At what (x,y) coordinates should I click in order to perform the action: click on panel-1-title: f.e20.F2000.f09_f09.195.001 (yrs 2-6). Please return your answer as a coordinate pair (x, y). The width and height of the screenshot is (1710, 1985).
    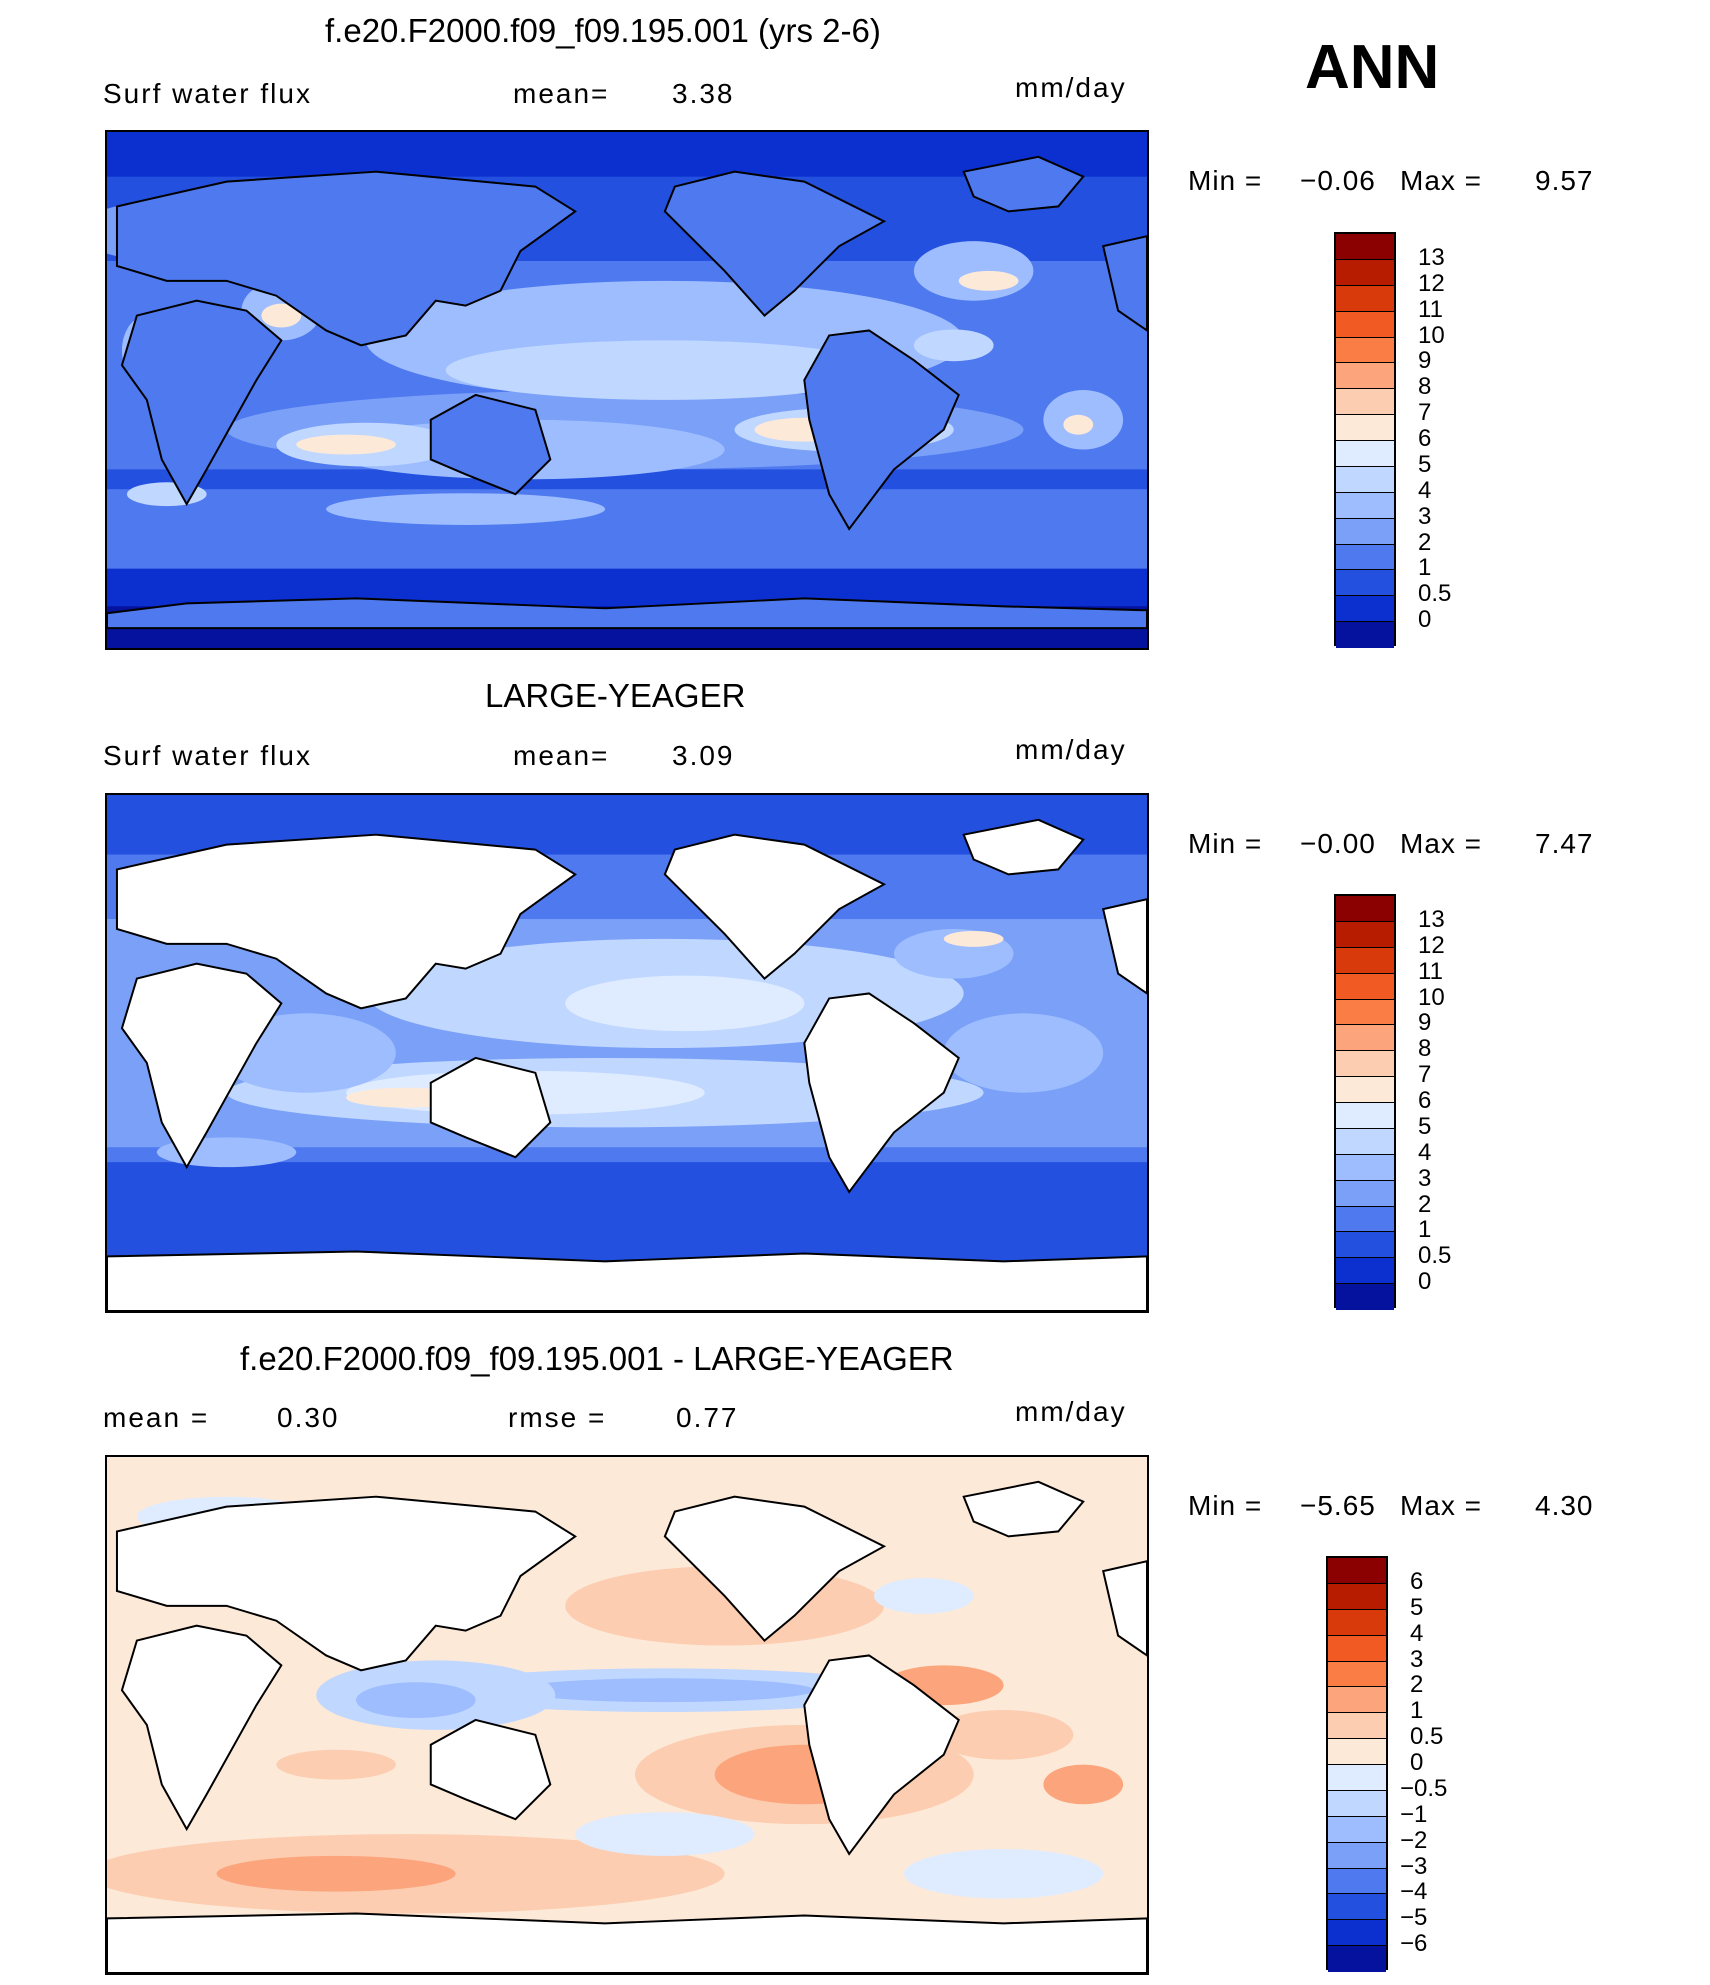
    Looking at the image, I should click on (603, 30).